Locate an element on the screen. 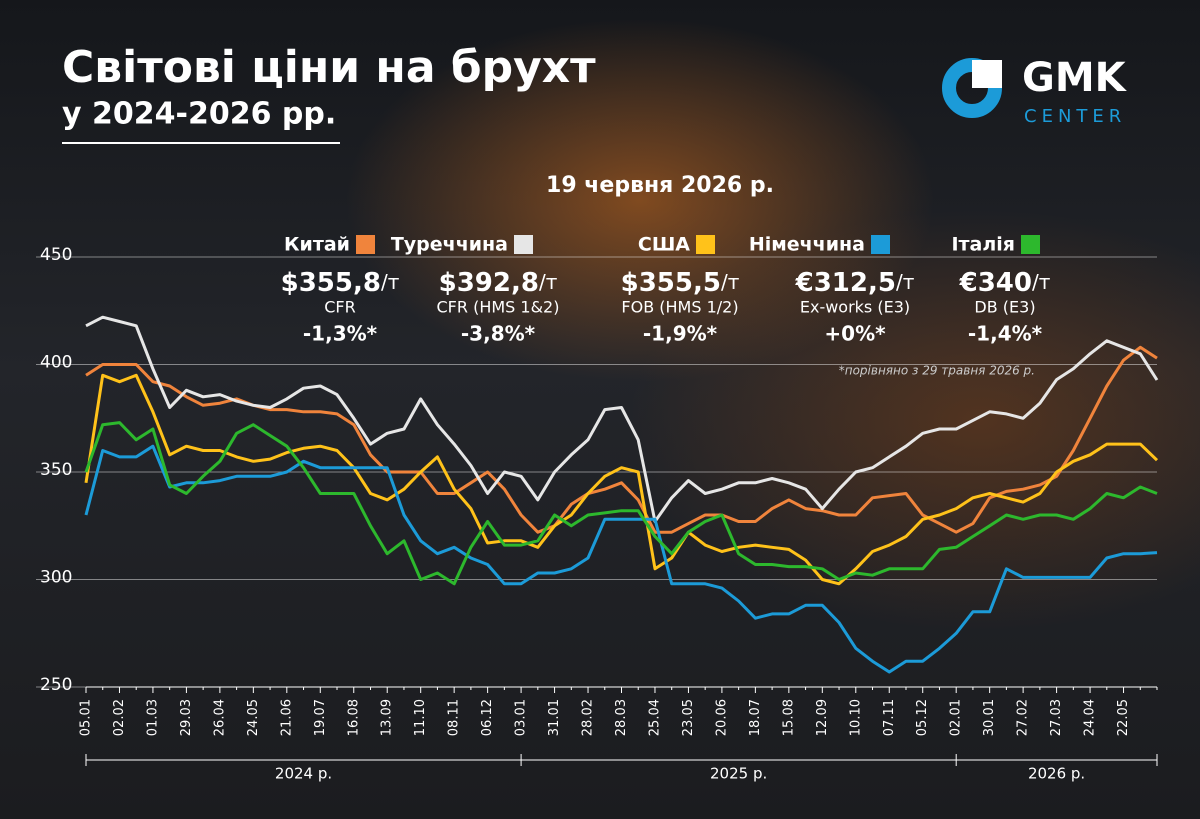  x-tick-label: 11.10 is located at coordinates (420, 717).